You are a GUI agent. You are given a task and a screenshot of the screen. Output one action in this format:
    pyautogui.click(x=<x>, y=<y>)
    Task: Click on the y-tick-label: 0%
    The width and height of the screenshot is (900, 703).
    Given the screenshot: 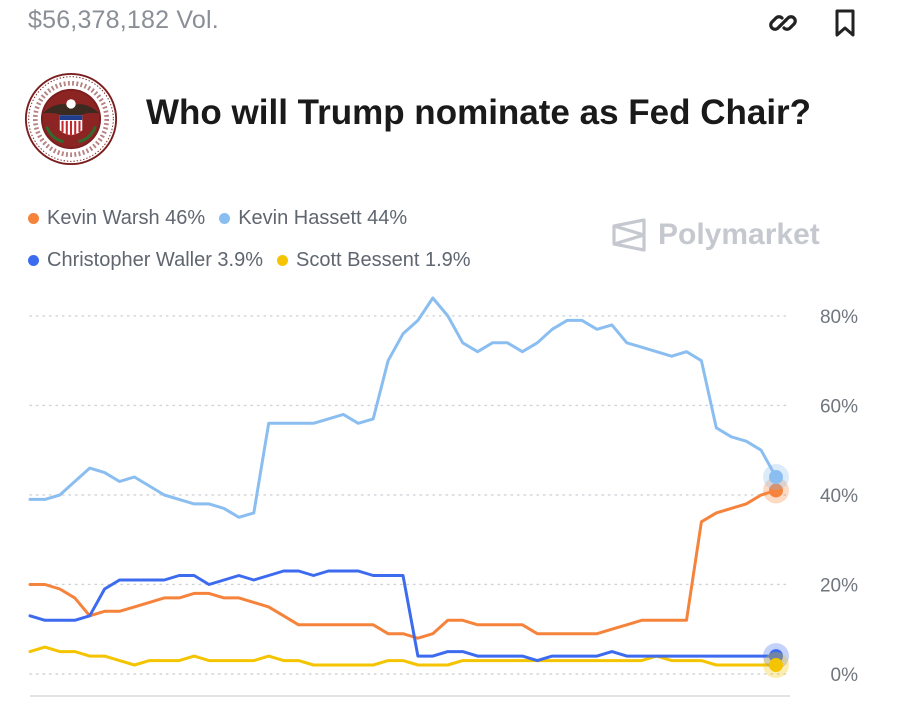 What is the action you would take?
    pyautogui.click(x=845, y=675)
    